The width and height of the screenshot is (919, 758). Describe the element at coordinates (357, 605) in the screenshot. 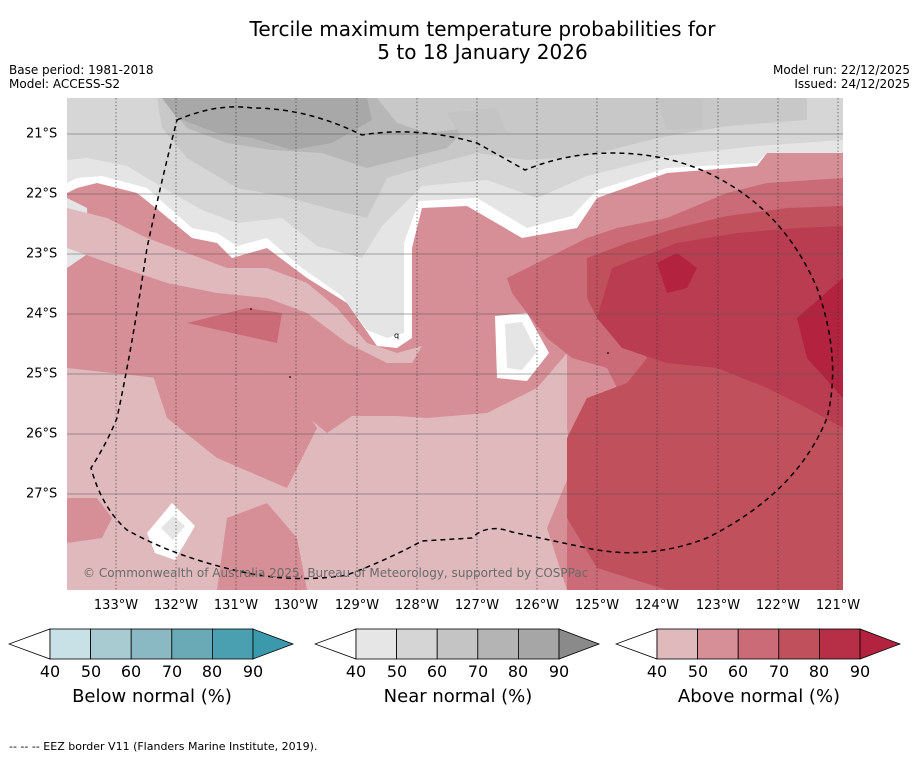

I see `lon-label: 129°W` at that location.